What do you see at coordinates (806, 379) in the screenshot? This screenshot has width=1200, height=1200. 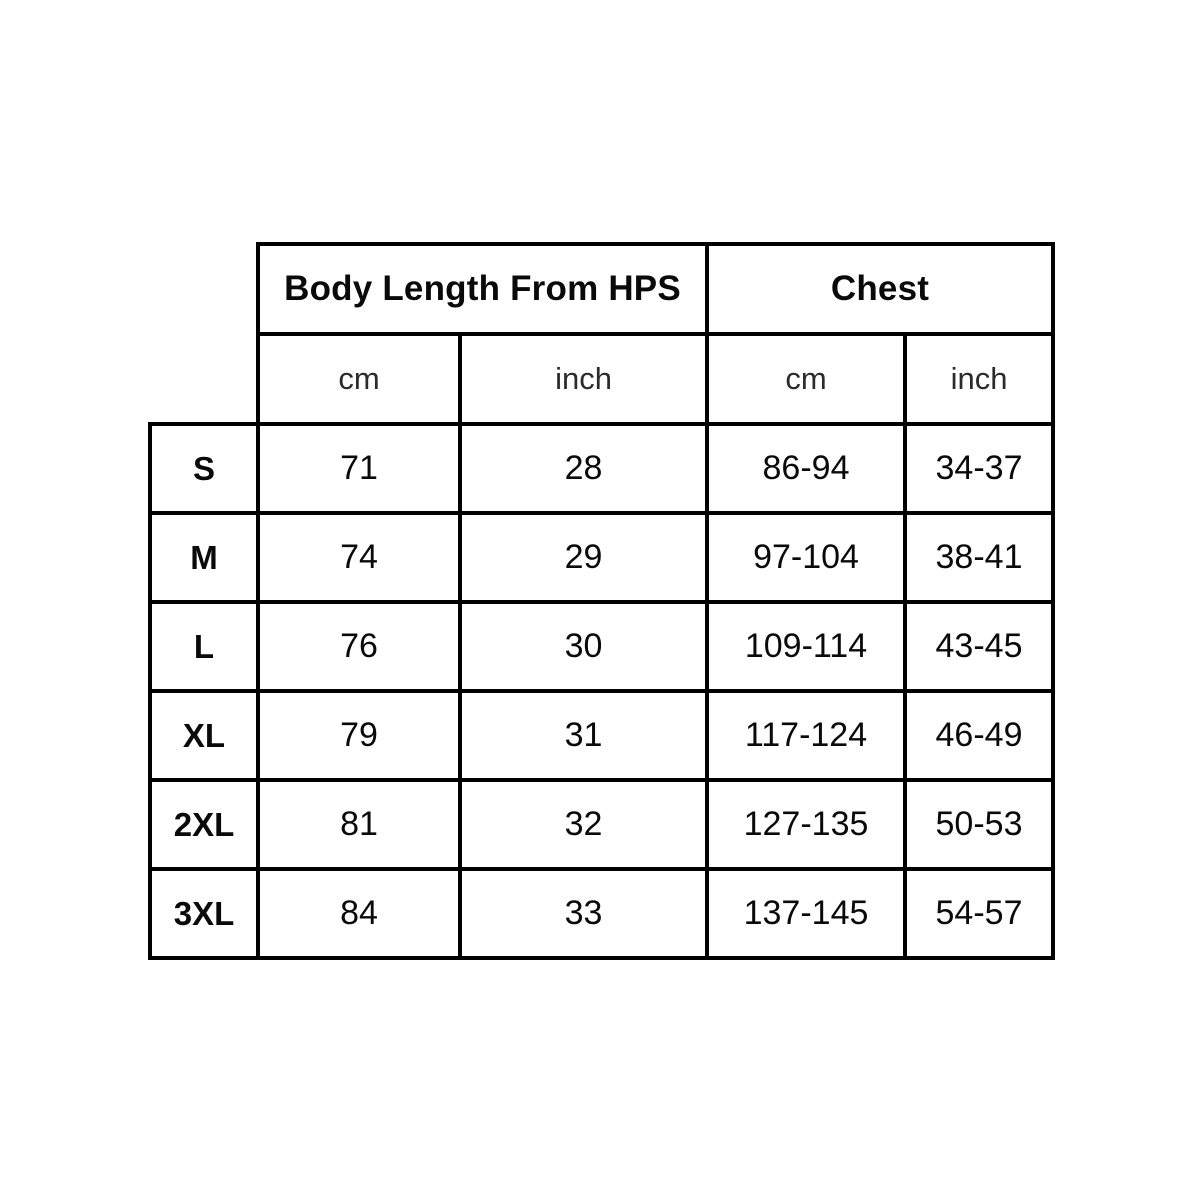 I see `unit-header-chest-cm: cm` at bounding box center [806, 379].